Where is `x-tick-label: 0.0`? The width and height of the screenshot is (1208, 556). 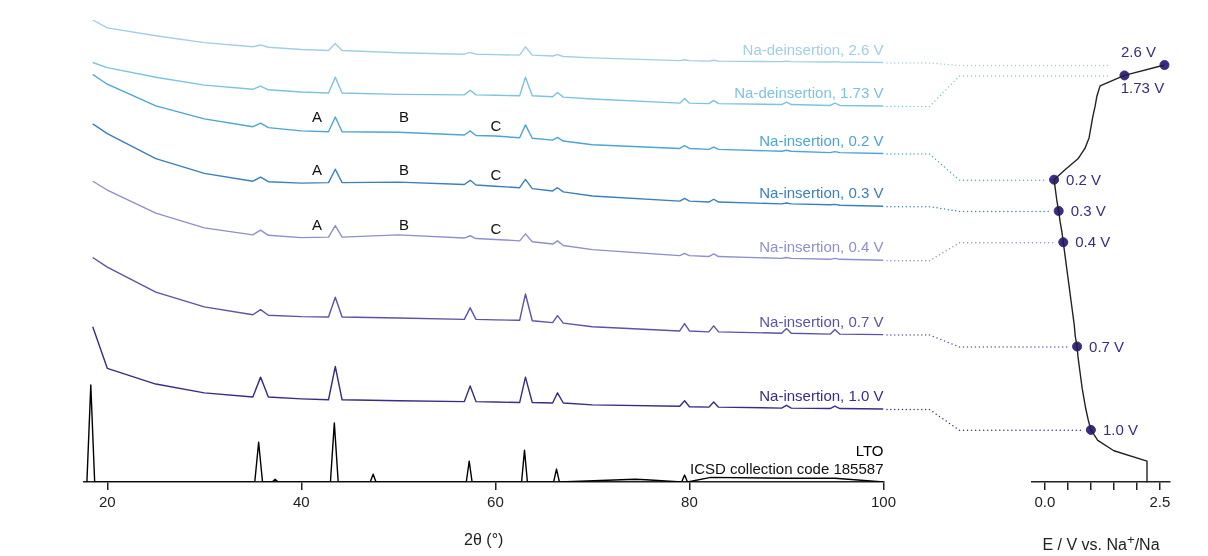
x-tick-label: 0.0 is located at coordinates (1045, 502).